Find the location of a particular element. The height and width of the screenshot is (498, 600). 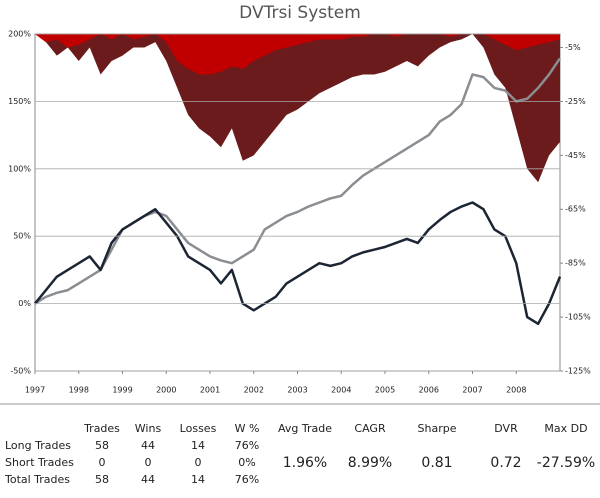

y2-tick-label: -25% is located at coordinates (575, 101).